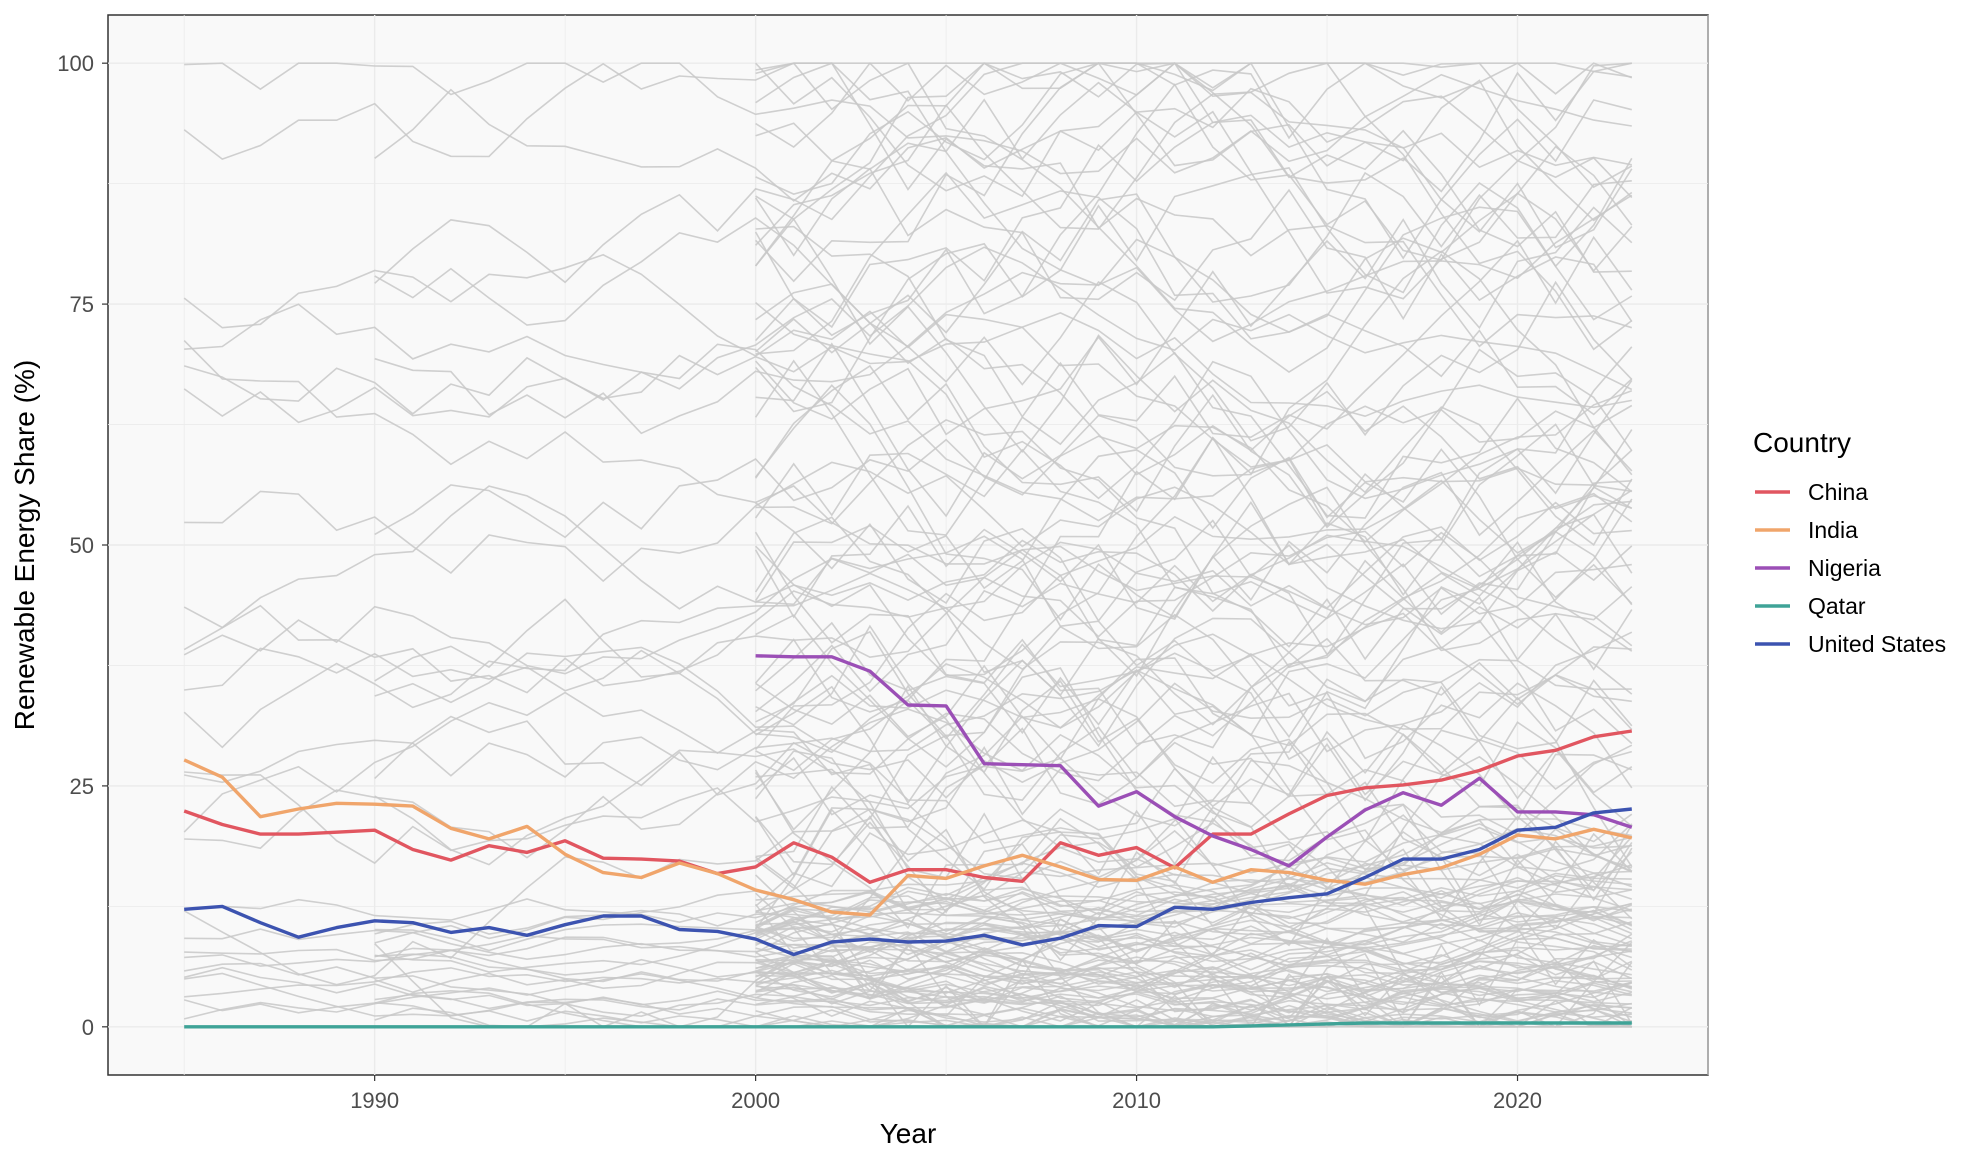 The image size is (1980, 1159). Describe the element at coordinates (908, 1133) in the screenshot. I see `x-axis-title: Year` at that location.